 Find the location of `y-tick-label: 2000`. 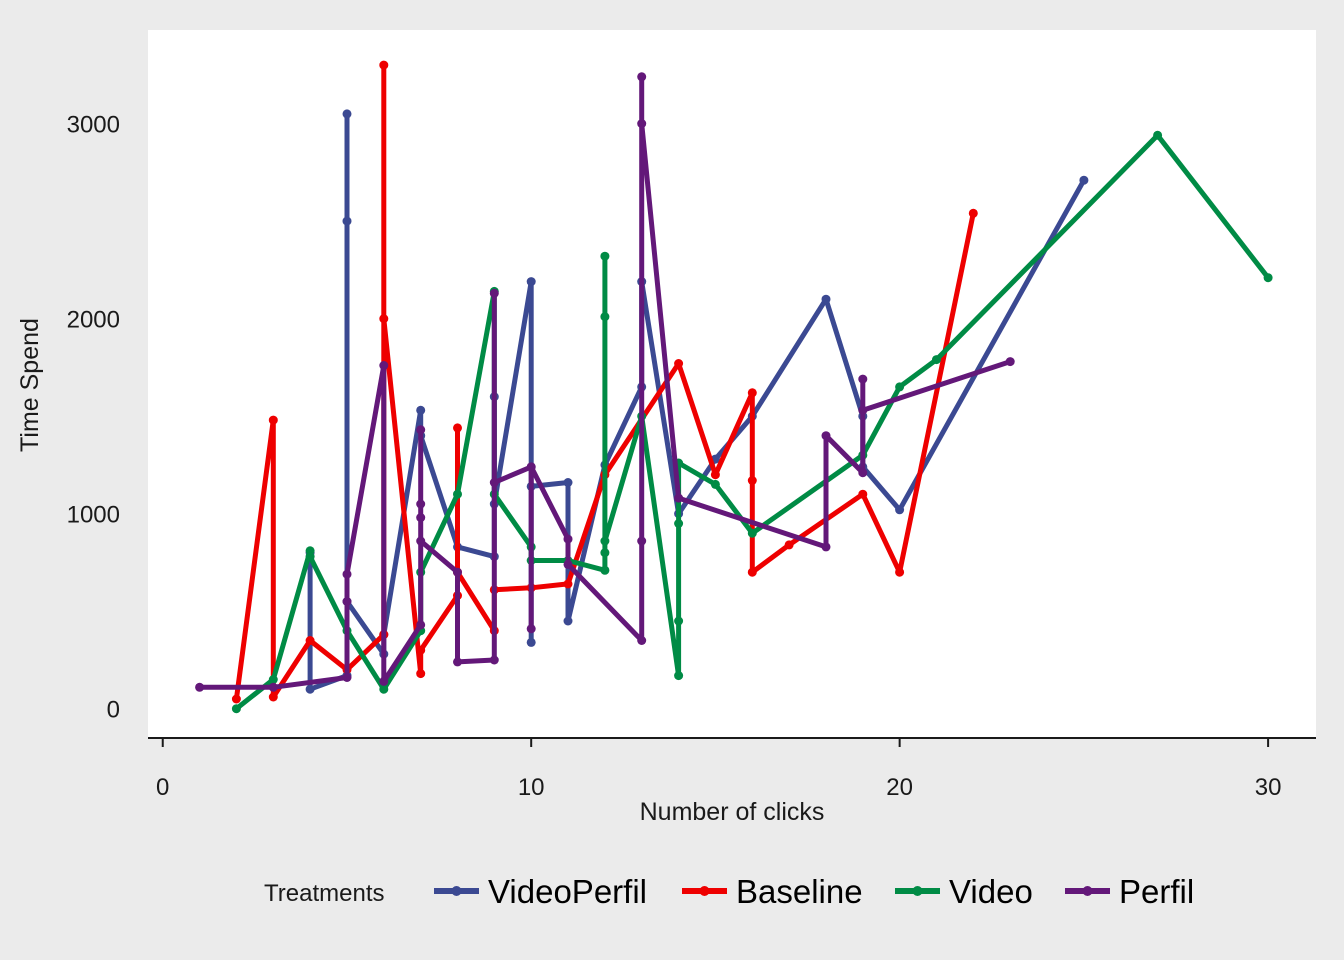

y-tick-label: 2000 is located at coordinates (93, 320).